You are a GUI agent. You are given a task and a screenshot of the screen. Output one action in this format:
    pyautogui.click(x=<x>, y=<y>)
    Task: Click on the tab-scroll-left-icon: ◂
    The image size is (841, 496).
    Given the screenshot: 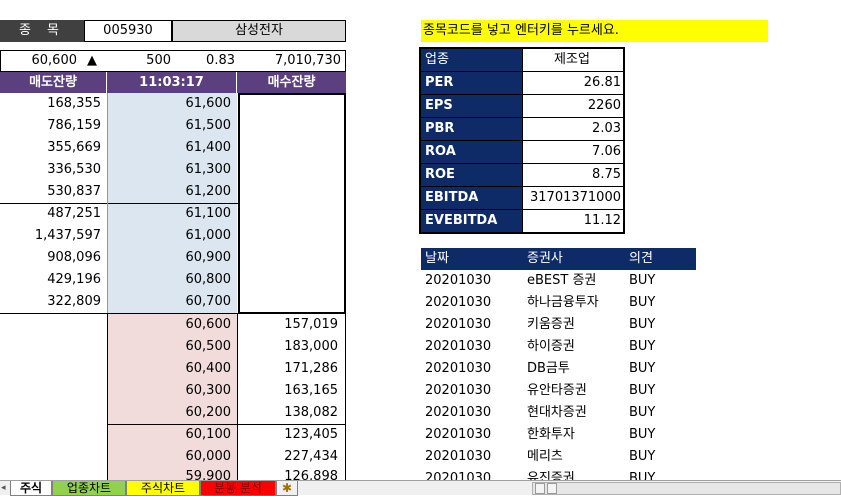 What is the action you would take?
    pyautogui.click(x=3, y=488)
    